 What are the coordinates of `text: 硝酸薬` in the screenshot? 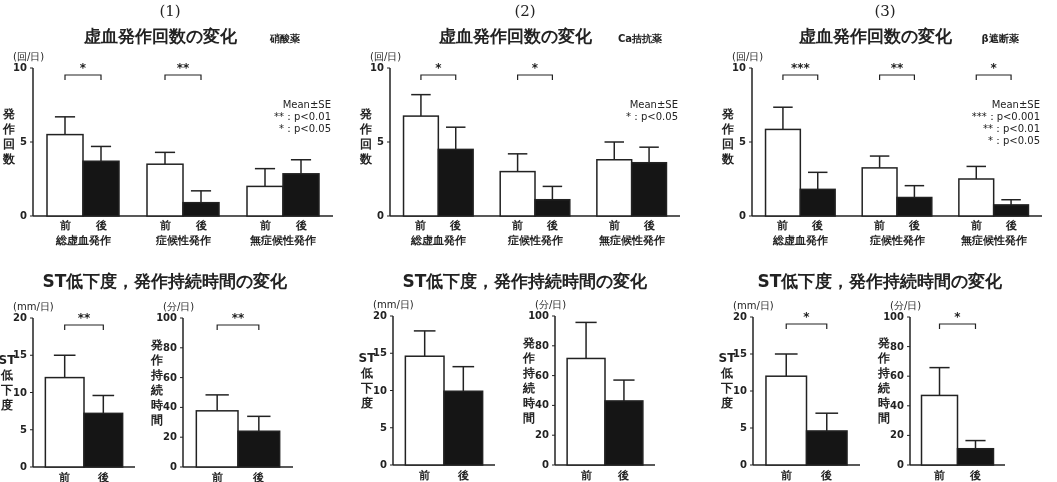 It's located at (284, 38).